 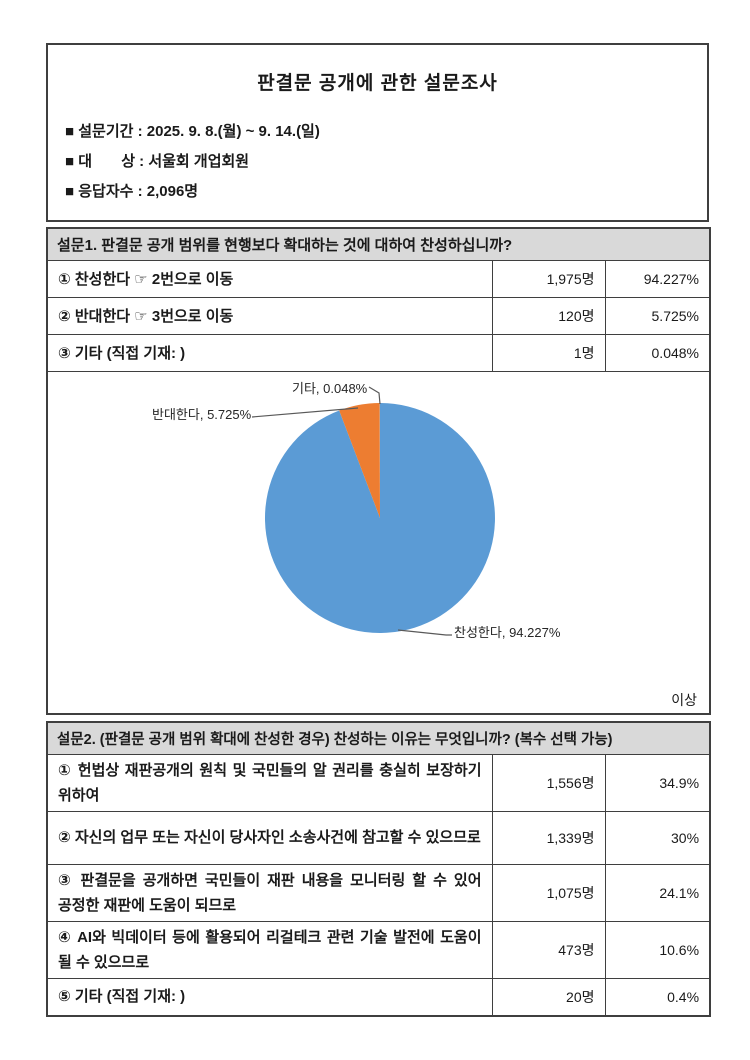 What do you see at coordinates (330, 388) in the screenshot?
I see `pie-callout-other: 기타, 0.048%` at bounding box center [330, 388].